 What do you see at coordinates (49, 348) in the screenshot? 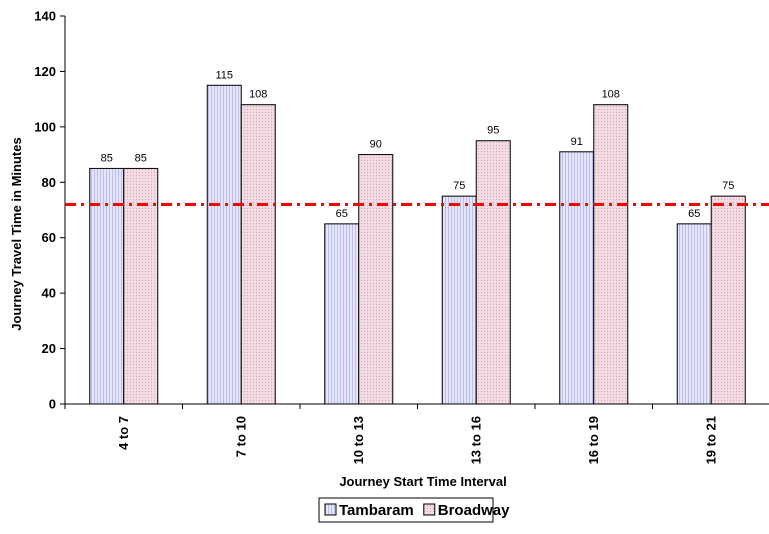
I see `y-tick-label: 20` at bounding box center [49, 348].